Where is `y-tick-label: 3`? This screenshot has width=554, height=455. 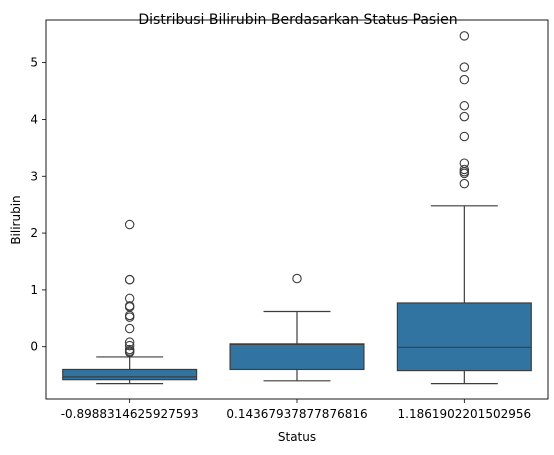
y-tick-label: 3 is located at coordinates (34, 176).